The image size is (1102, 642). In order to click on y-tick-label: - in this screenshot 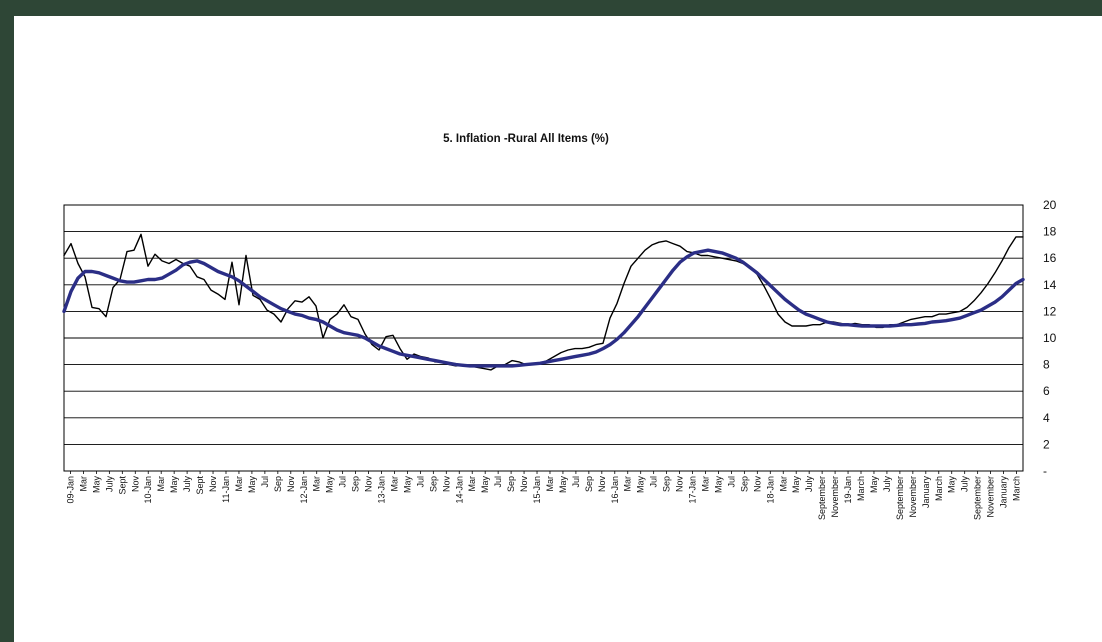, I will do `click(1045, 471)`.